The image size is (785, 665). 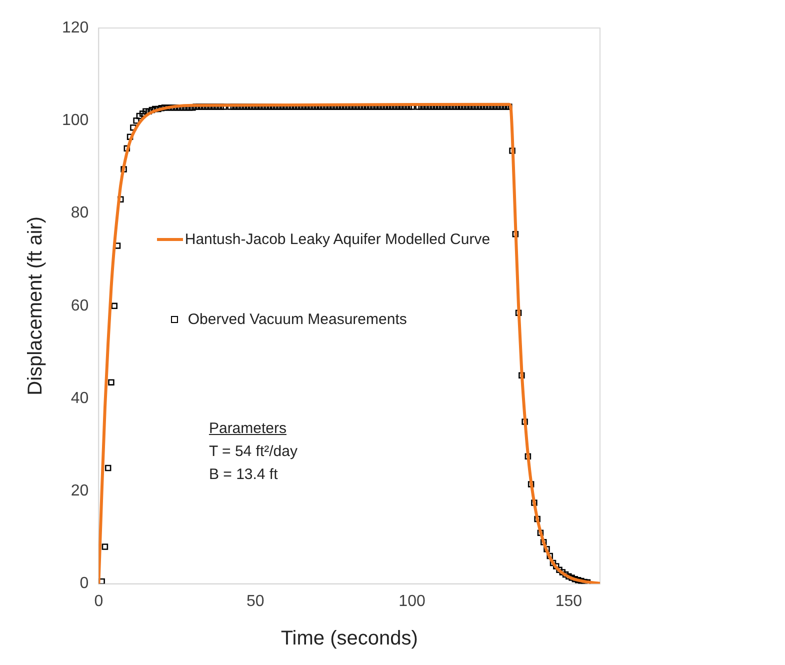 I want to click on legend-label: Oberved Vacuum Measurements, so click(x=297, y=319).